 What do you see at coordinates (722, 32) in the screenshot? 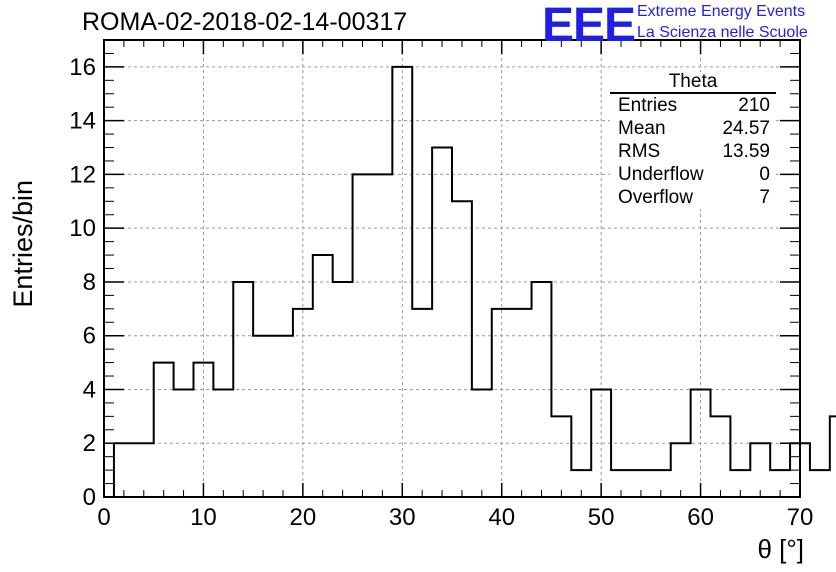
I see `logo-line-2: La Scienza nelle Scuole` at bounding box center [722, 32].